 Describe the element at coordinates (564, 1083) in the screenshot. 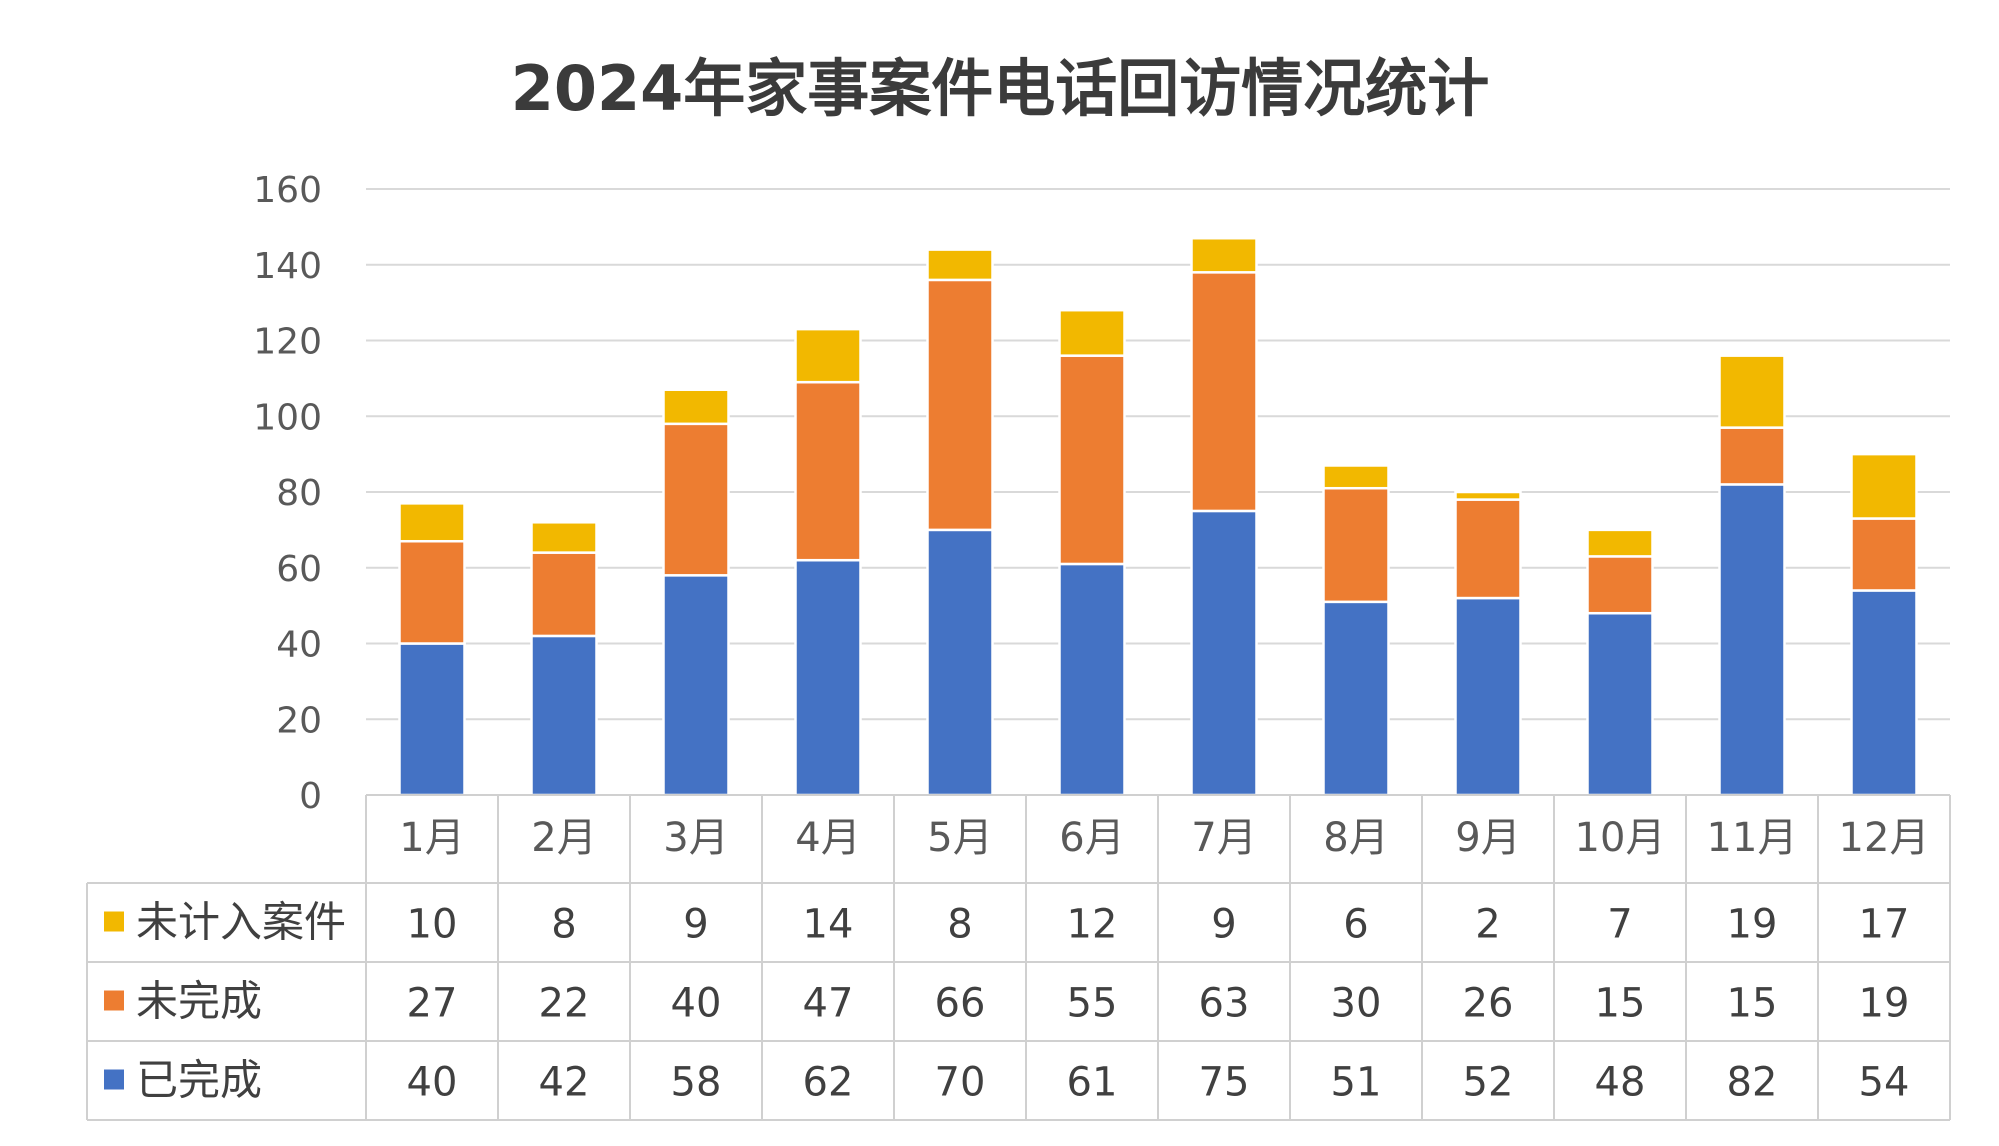

I see `table-cell-value: 42` at that location.